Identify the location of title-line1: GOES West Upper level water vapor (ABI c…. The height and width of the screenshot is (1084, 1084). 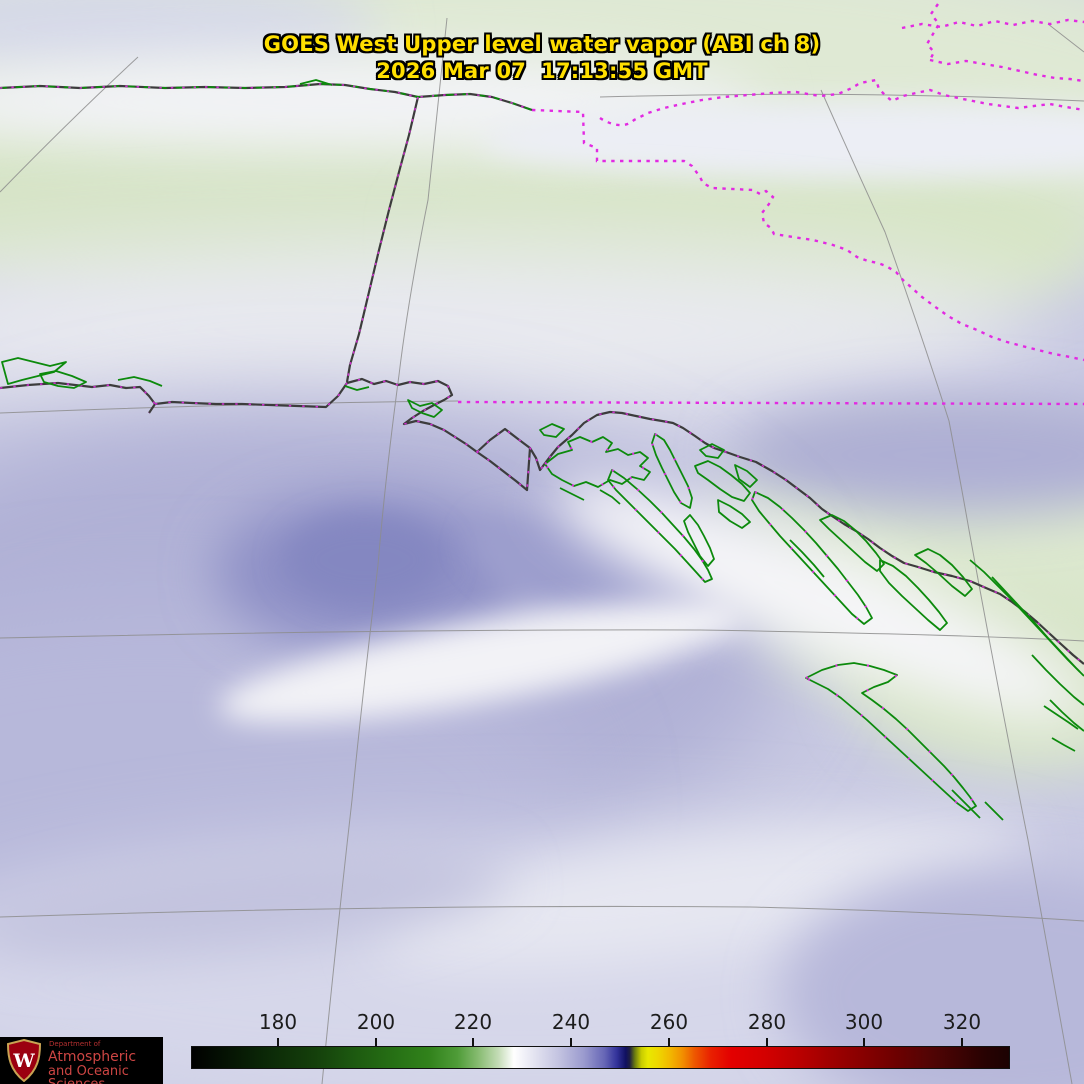
(542, 44).